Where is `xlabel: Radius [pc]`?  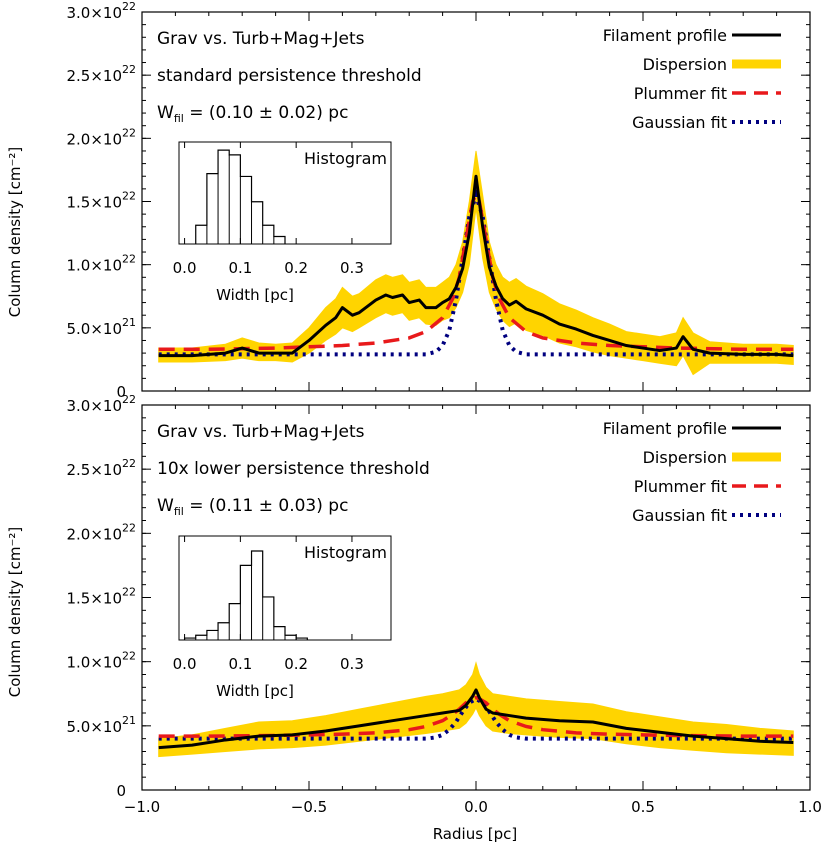
xlabel: Radius [pc] is located at coordinates (475, 834).